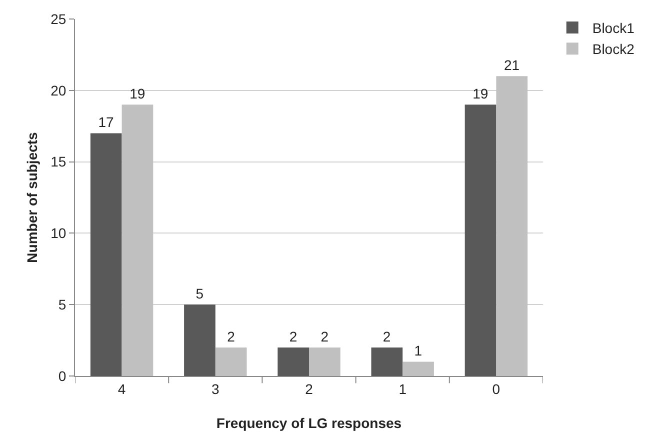 This screenshot has width=652, height=446. Describe the element at coordinates (402, 388) in the screenshot. I see `x-tick-label: 1` at that location.